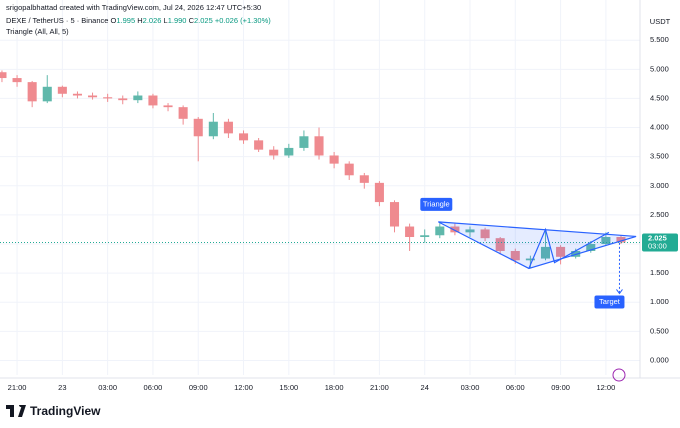 Image resolution: width=680 pixels, height=428 pixels. I want to click on x-tick-label: 23, so click(62, 387).